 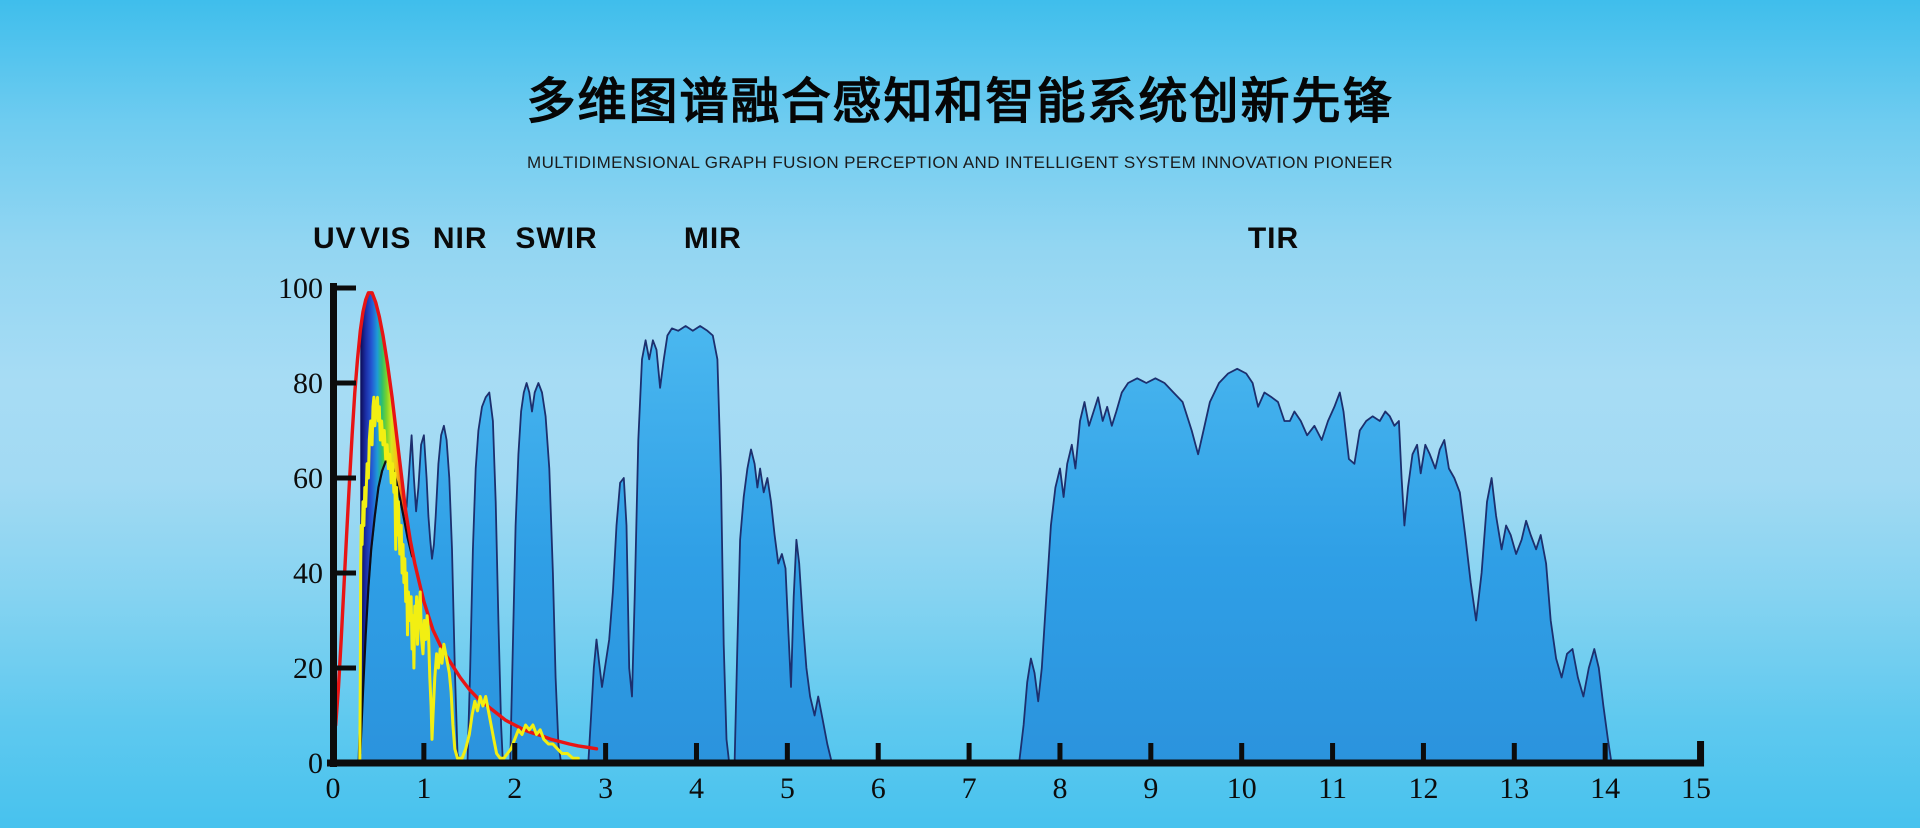 I want to click on x-tick-label: 11, so click(x=1332, y=788).